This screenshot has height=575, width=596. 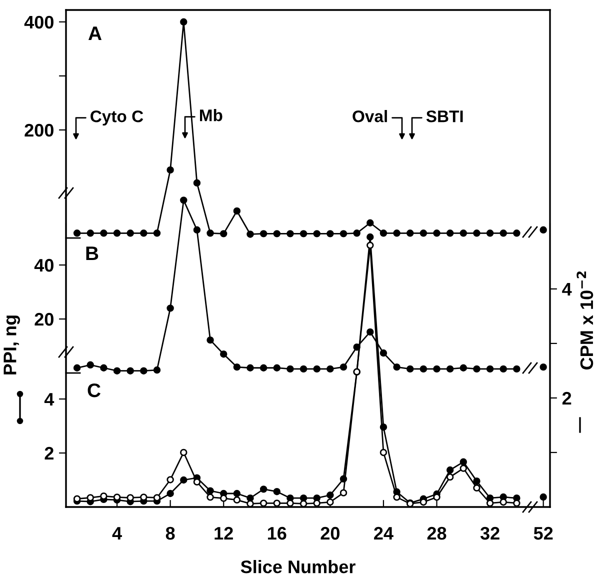 I want to click on annotation: SBTI, so click(x=444, y=116).